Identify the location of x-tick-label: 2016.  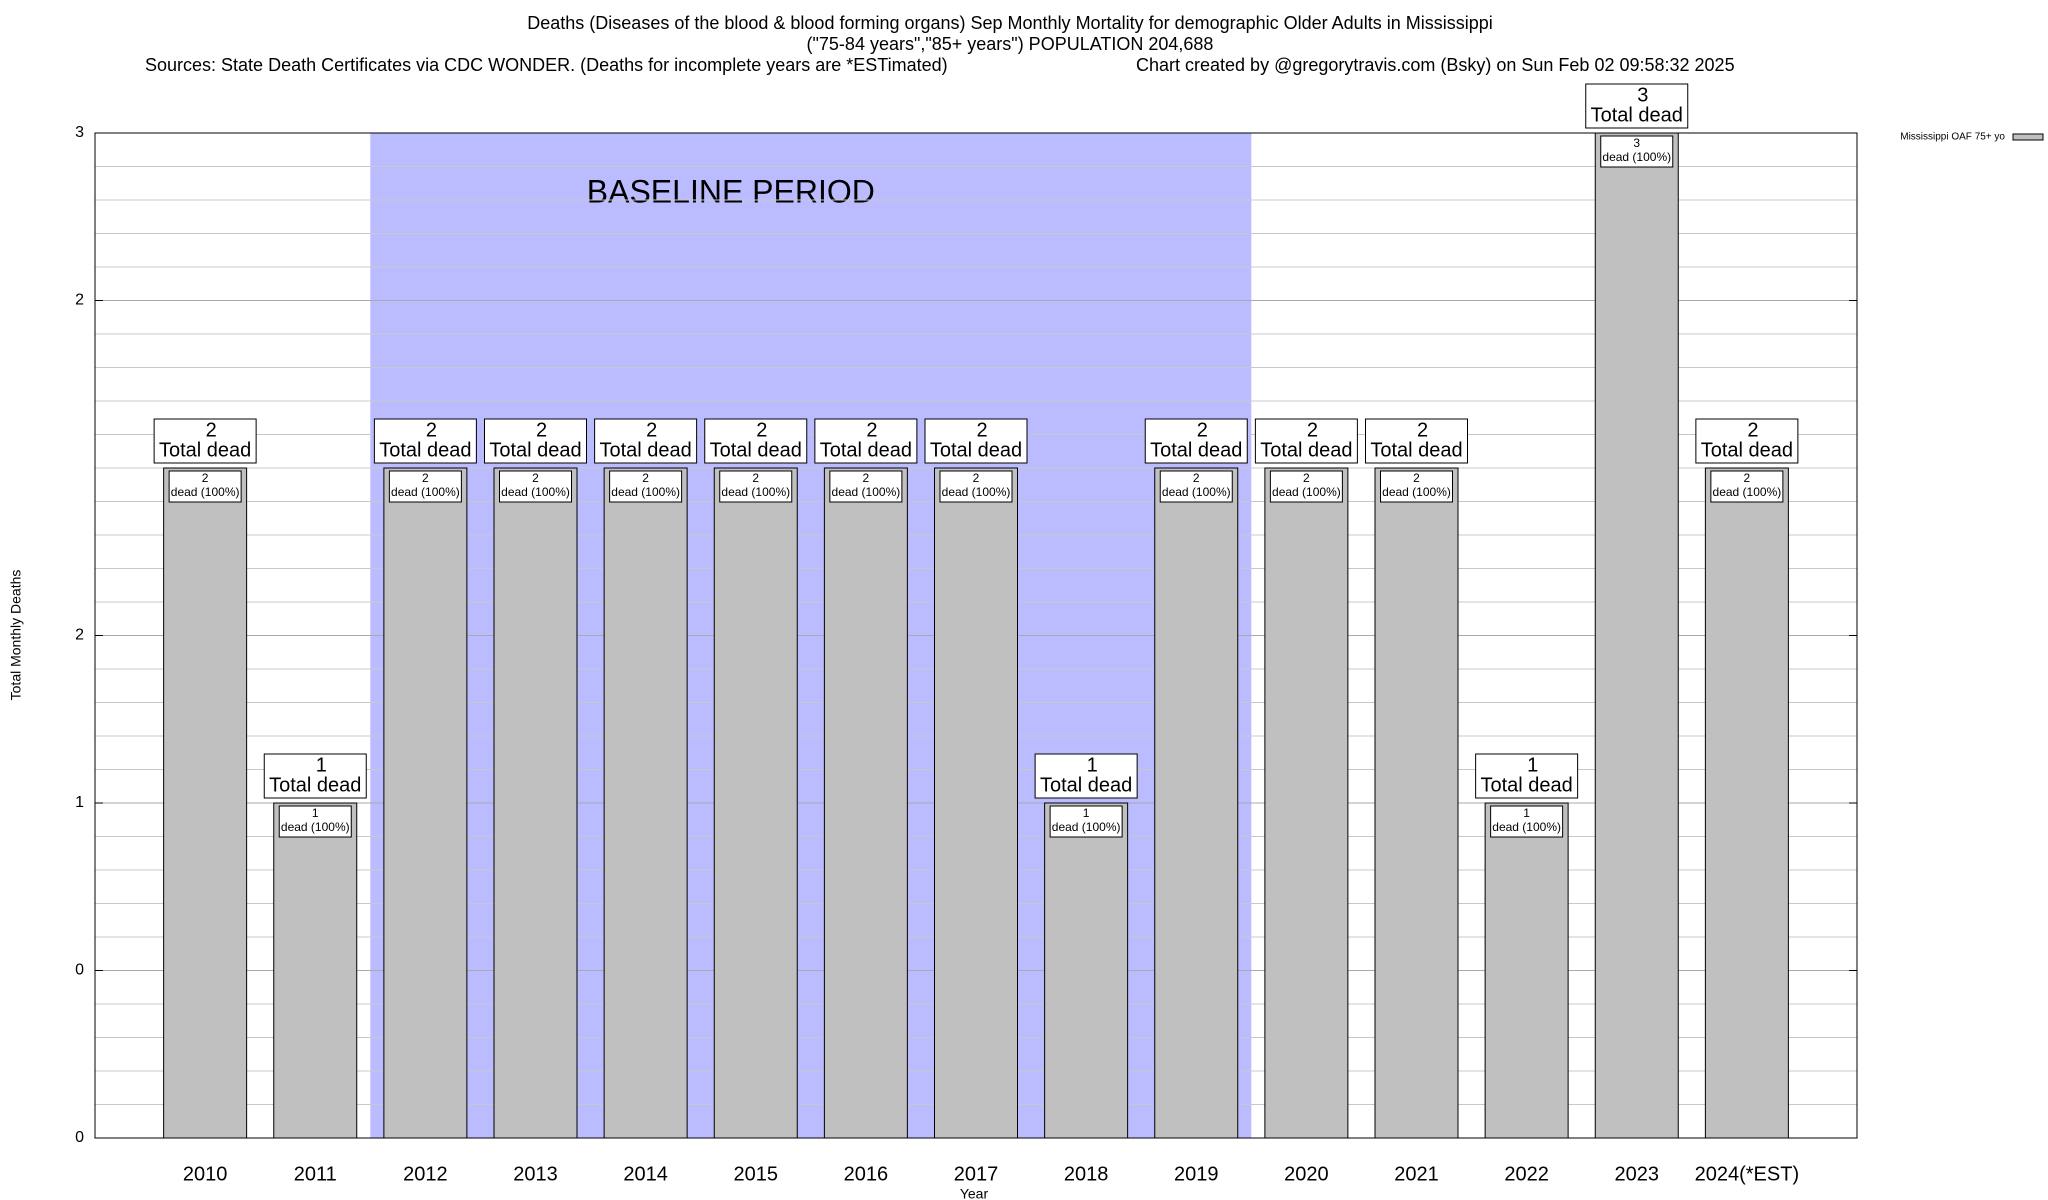
(866, 1174).